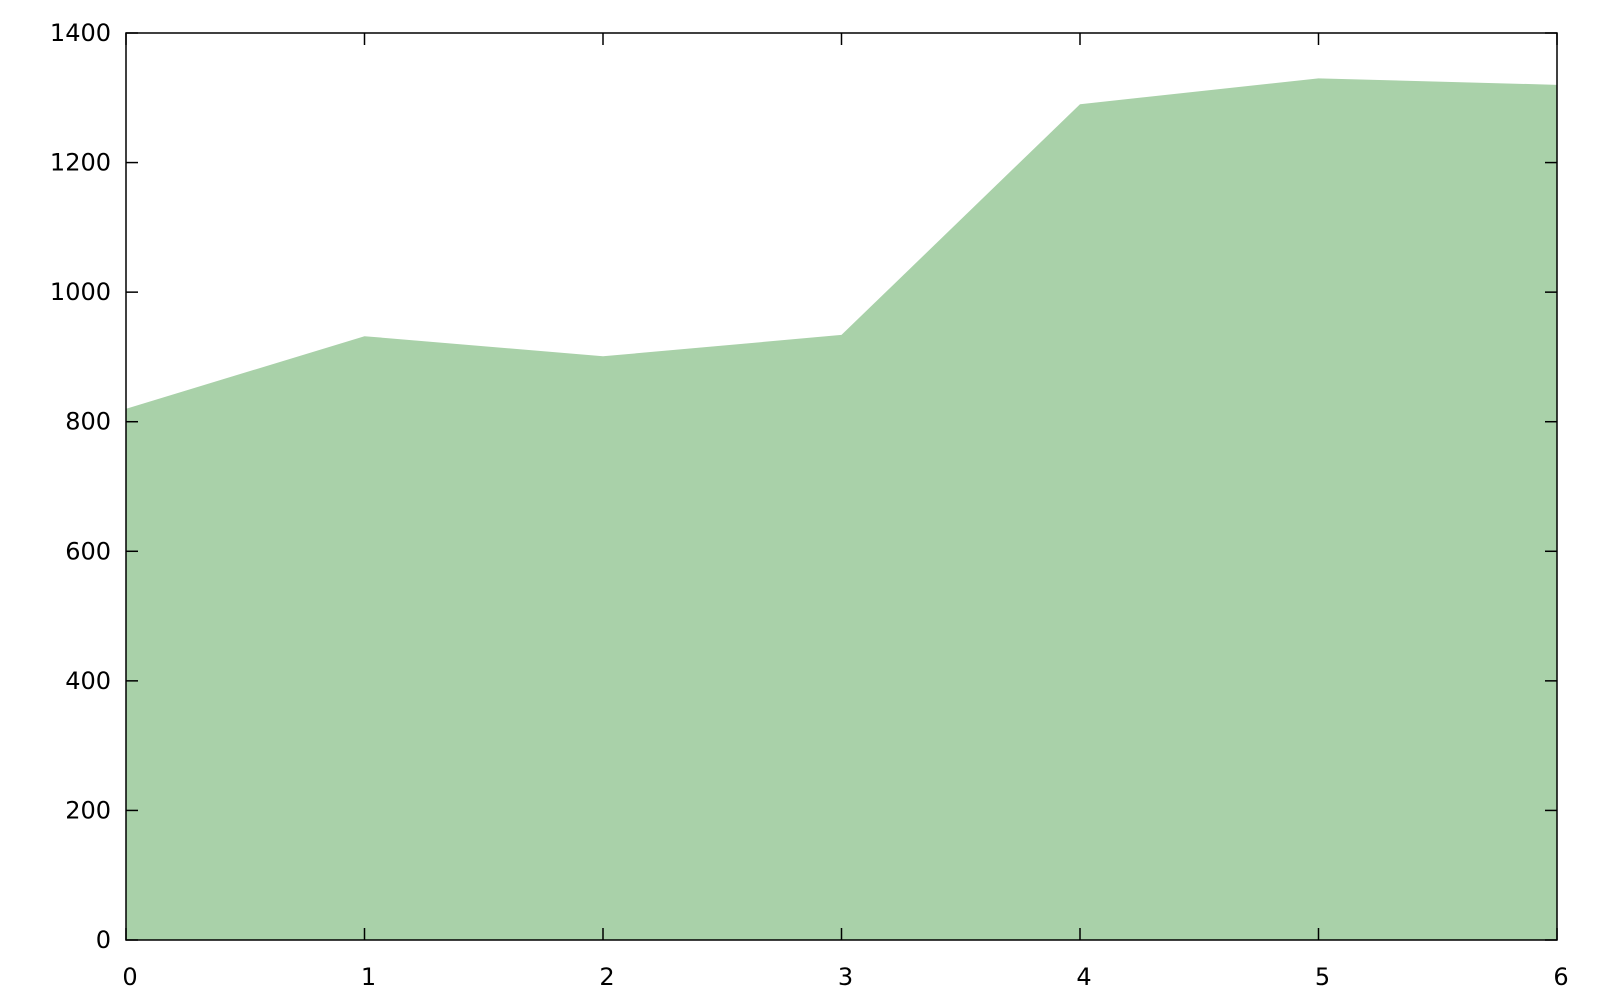 Image resolution: width=1600 pixels, height=1000 pixels. I want to click on x-axis-labels: 0 1 2 3 4 5 6, so click(845, 977).